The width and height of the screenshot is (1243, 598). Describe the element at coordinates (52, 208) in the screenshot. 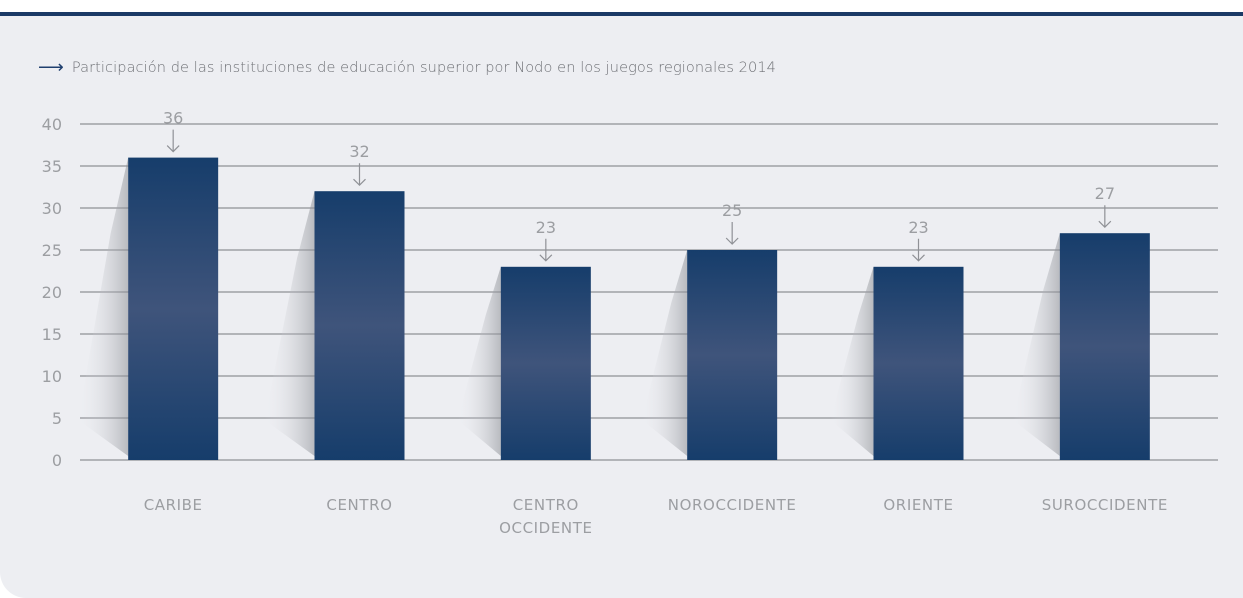

I see `y-tick-label: 30` at that location.